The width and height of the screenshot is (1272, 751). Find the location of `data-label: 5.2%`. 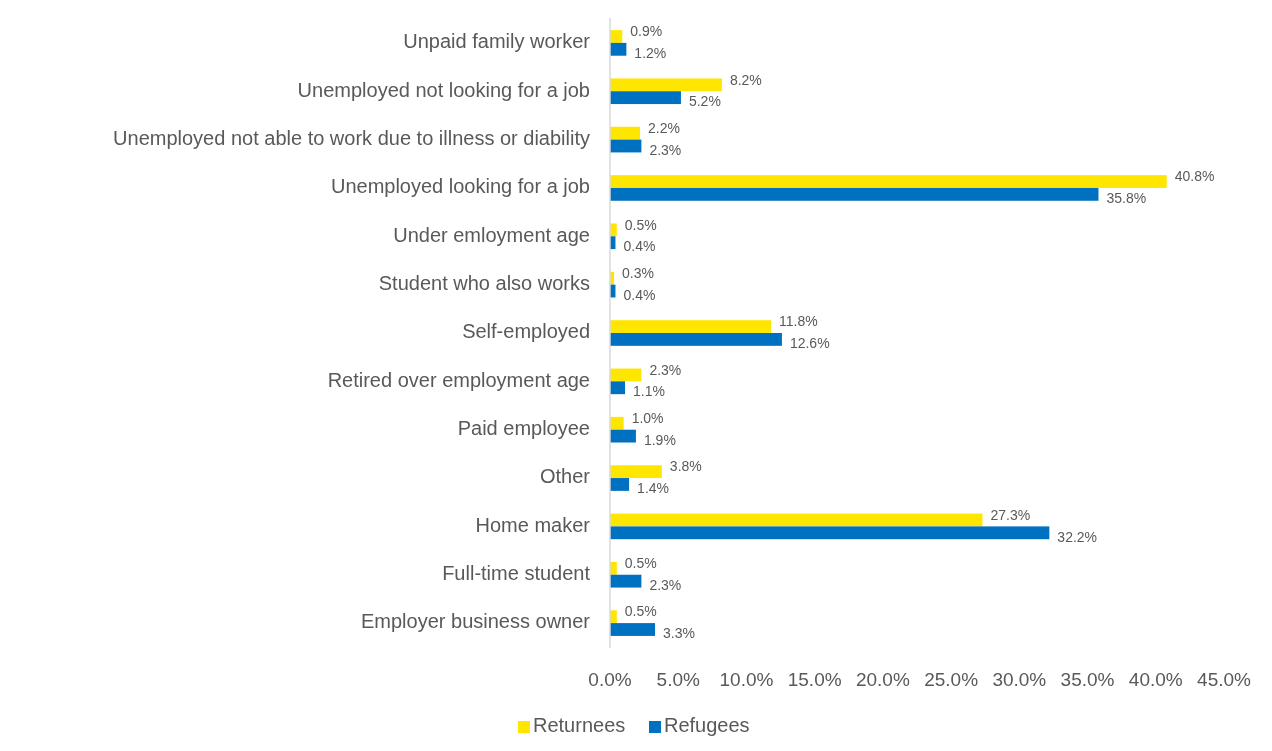

data-label: 5.2% is located at coordinates (704, 101).